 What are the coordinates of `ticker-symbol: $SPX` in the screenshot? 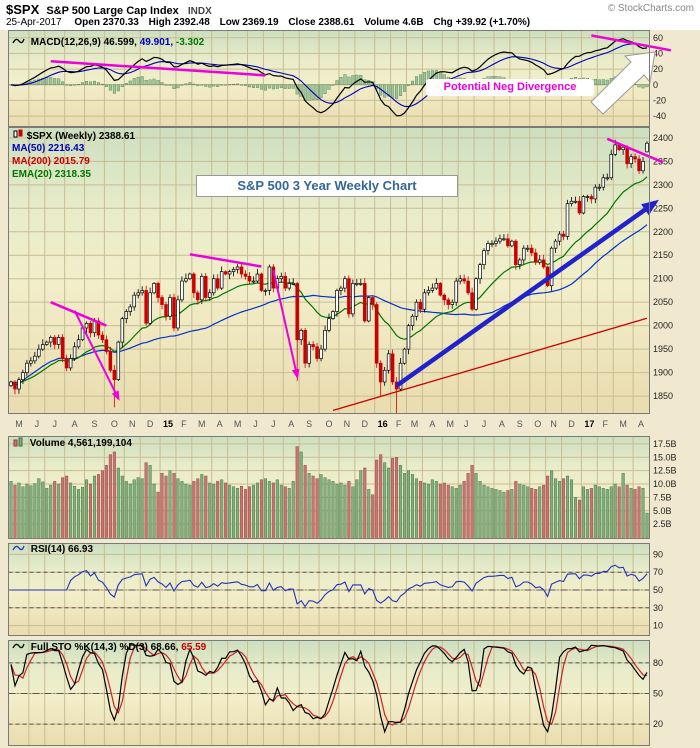 It's located at (23, 9).